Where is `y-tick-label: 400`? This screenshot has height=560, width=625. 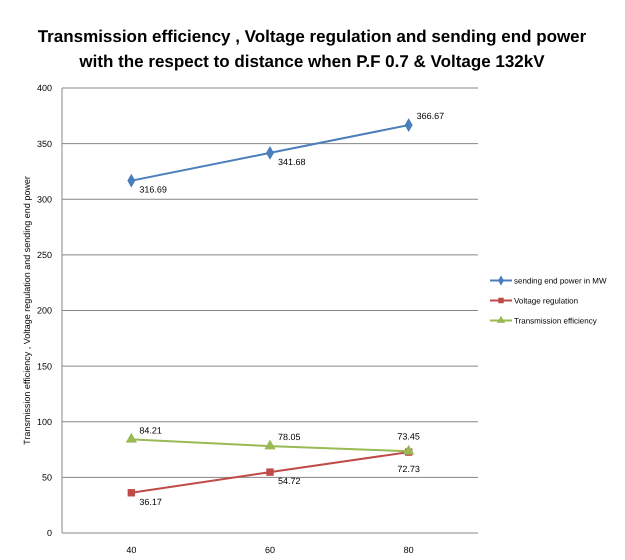
y-tick-label: 400 is located at coordinates (44, 88).